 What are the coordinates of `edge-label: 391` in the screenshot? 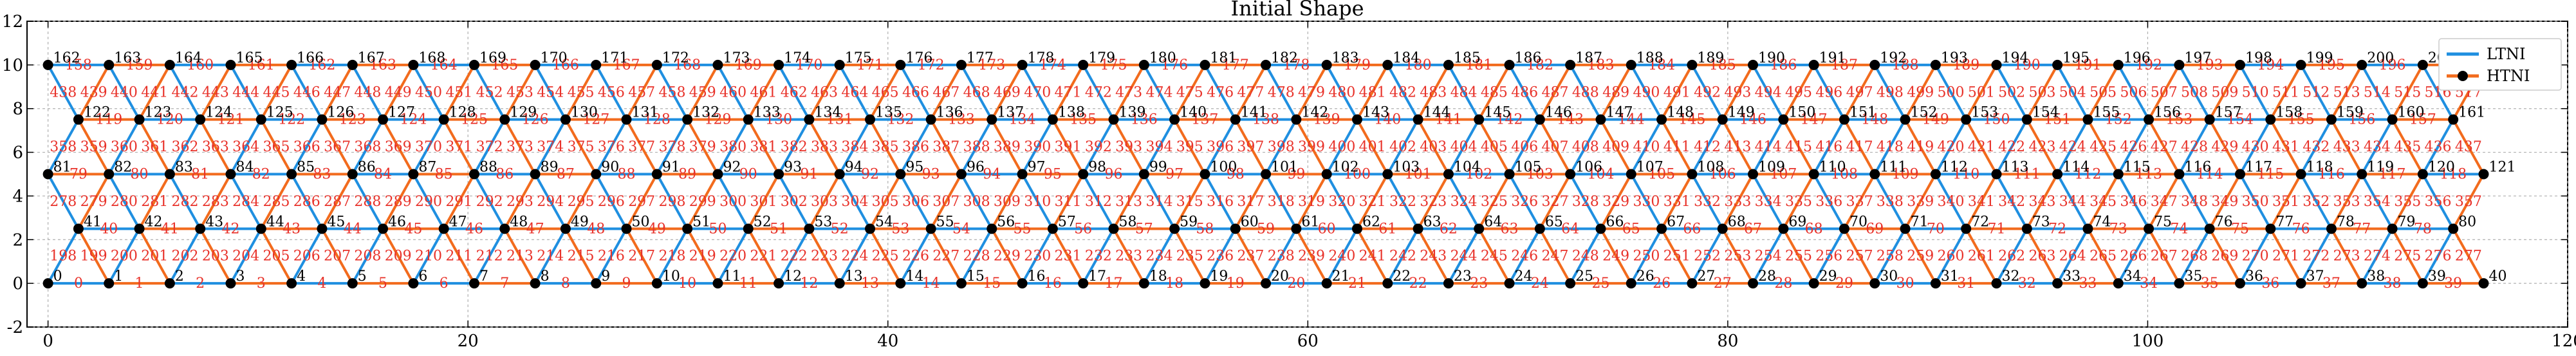 It's located at (1068, 147).